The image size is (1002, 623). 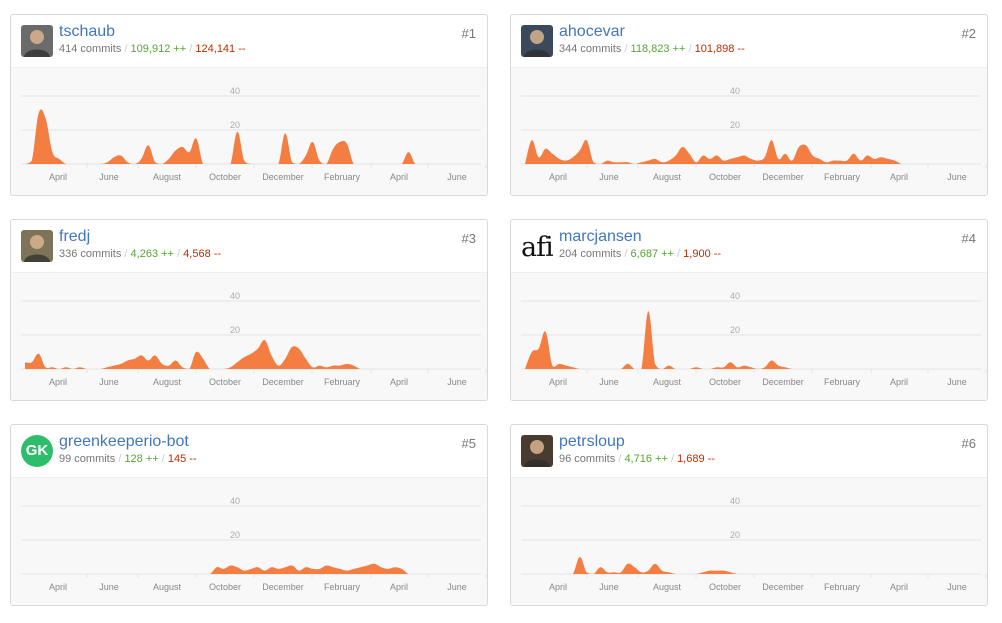 What do you see at coordinates (90, 49) in the screenshot?
I see `commit-count: 414 commits` at bounding box center [90, 49].